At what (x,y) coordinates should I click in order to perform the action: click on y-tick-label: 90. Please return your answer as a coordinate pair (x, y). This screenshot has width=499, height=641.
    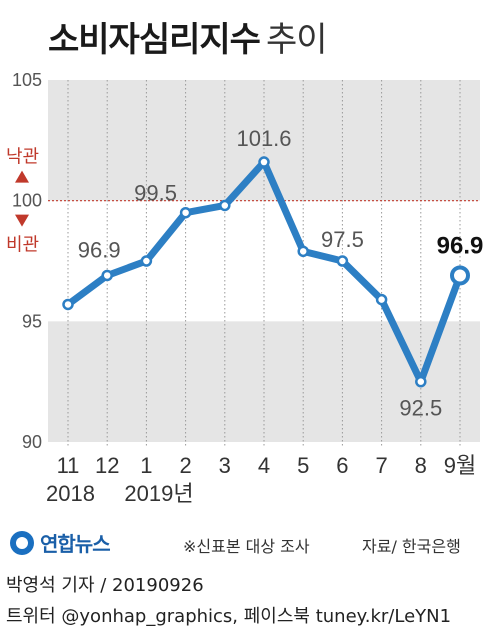
    Looking at the image, I should click on (32, 442).